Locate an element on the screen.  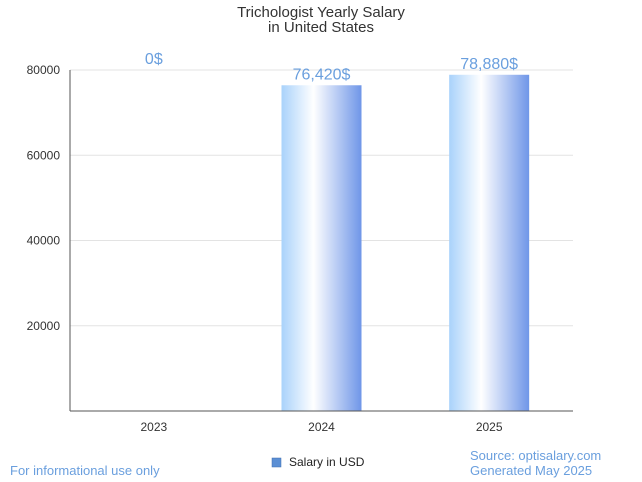
value-label-2023: 0$ is located at coordinates (154, 59).